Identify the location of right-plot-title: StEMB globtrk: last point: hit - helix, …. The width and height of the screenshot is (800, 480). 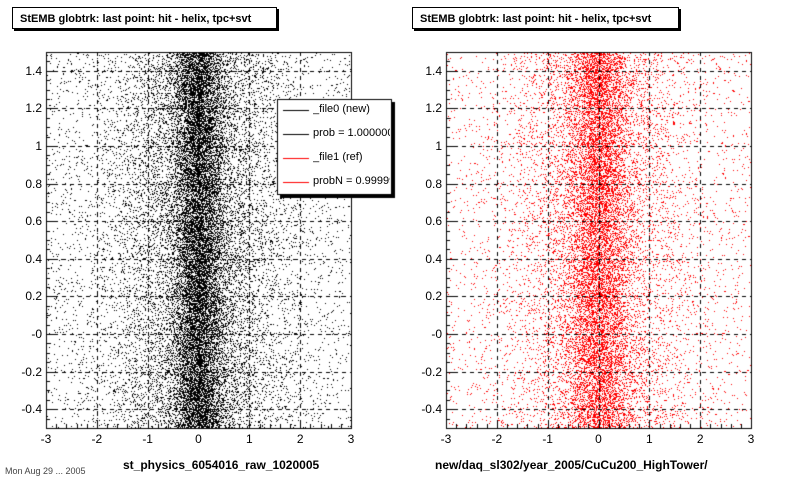
(545, 18).